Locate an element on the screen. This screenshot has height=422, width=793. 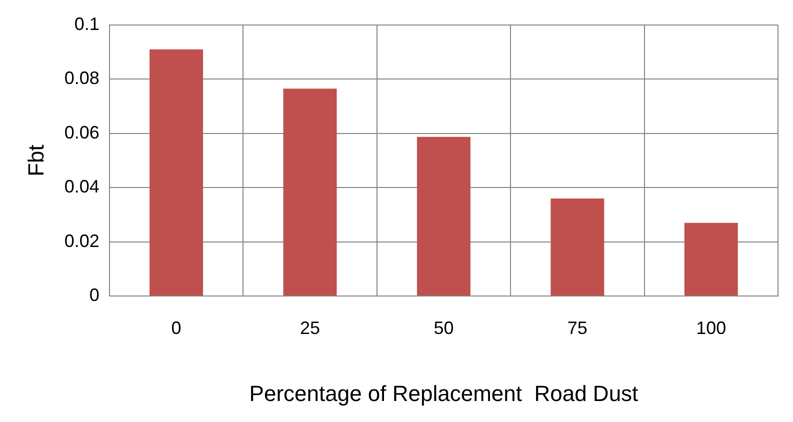
x-tick-label: 25 is located at coordinates (310, 328).